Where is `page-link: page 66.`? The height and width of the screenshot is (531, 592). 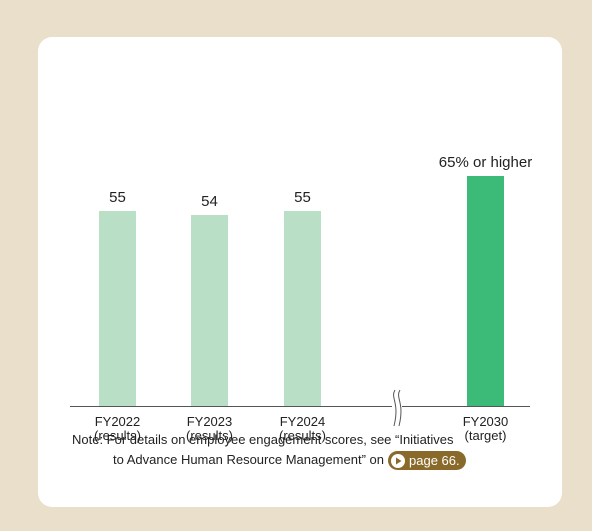
page-link: page 66. is located at coordinates (427, 461).